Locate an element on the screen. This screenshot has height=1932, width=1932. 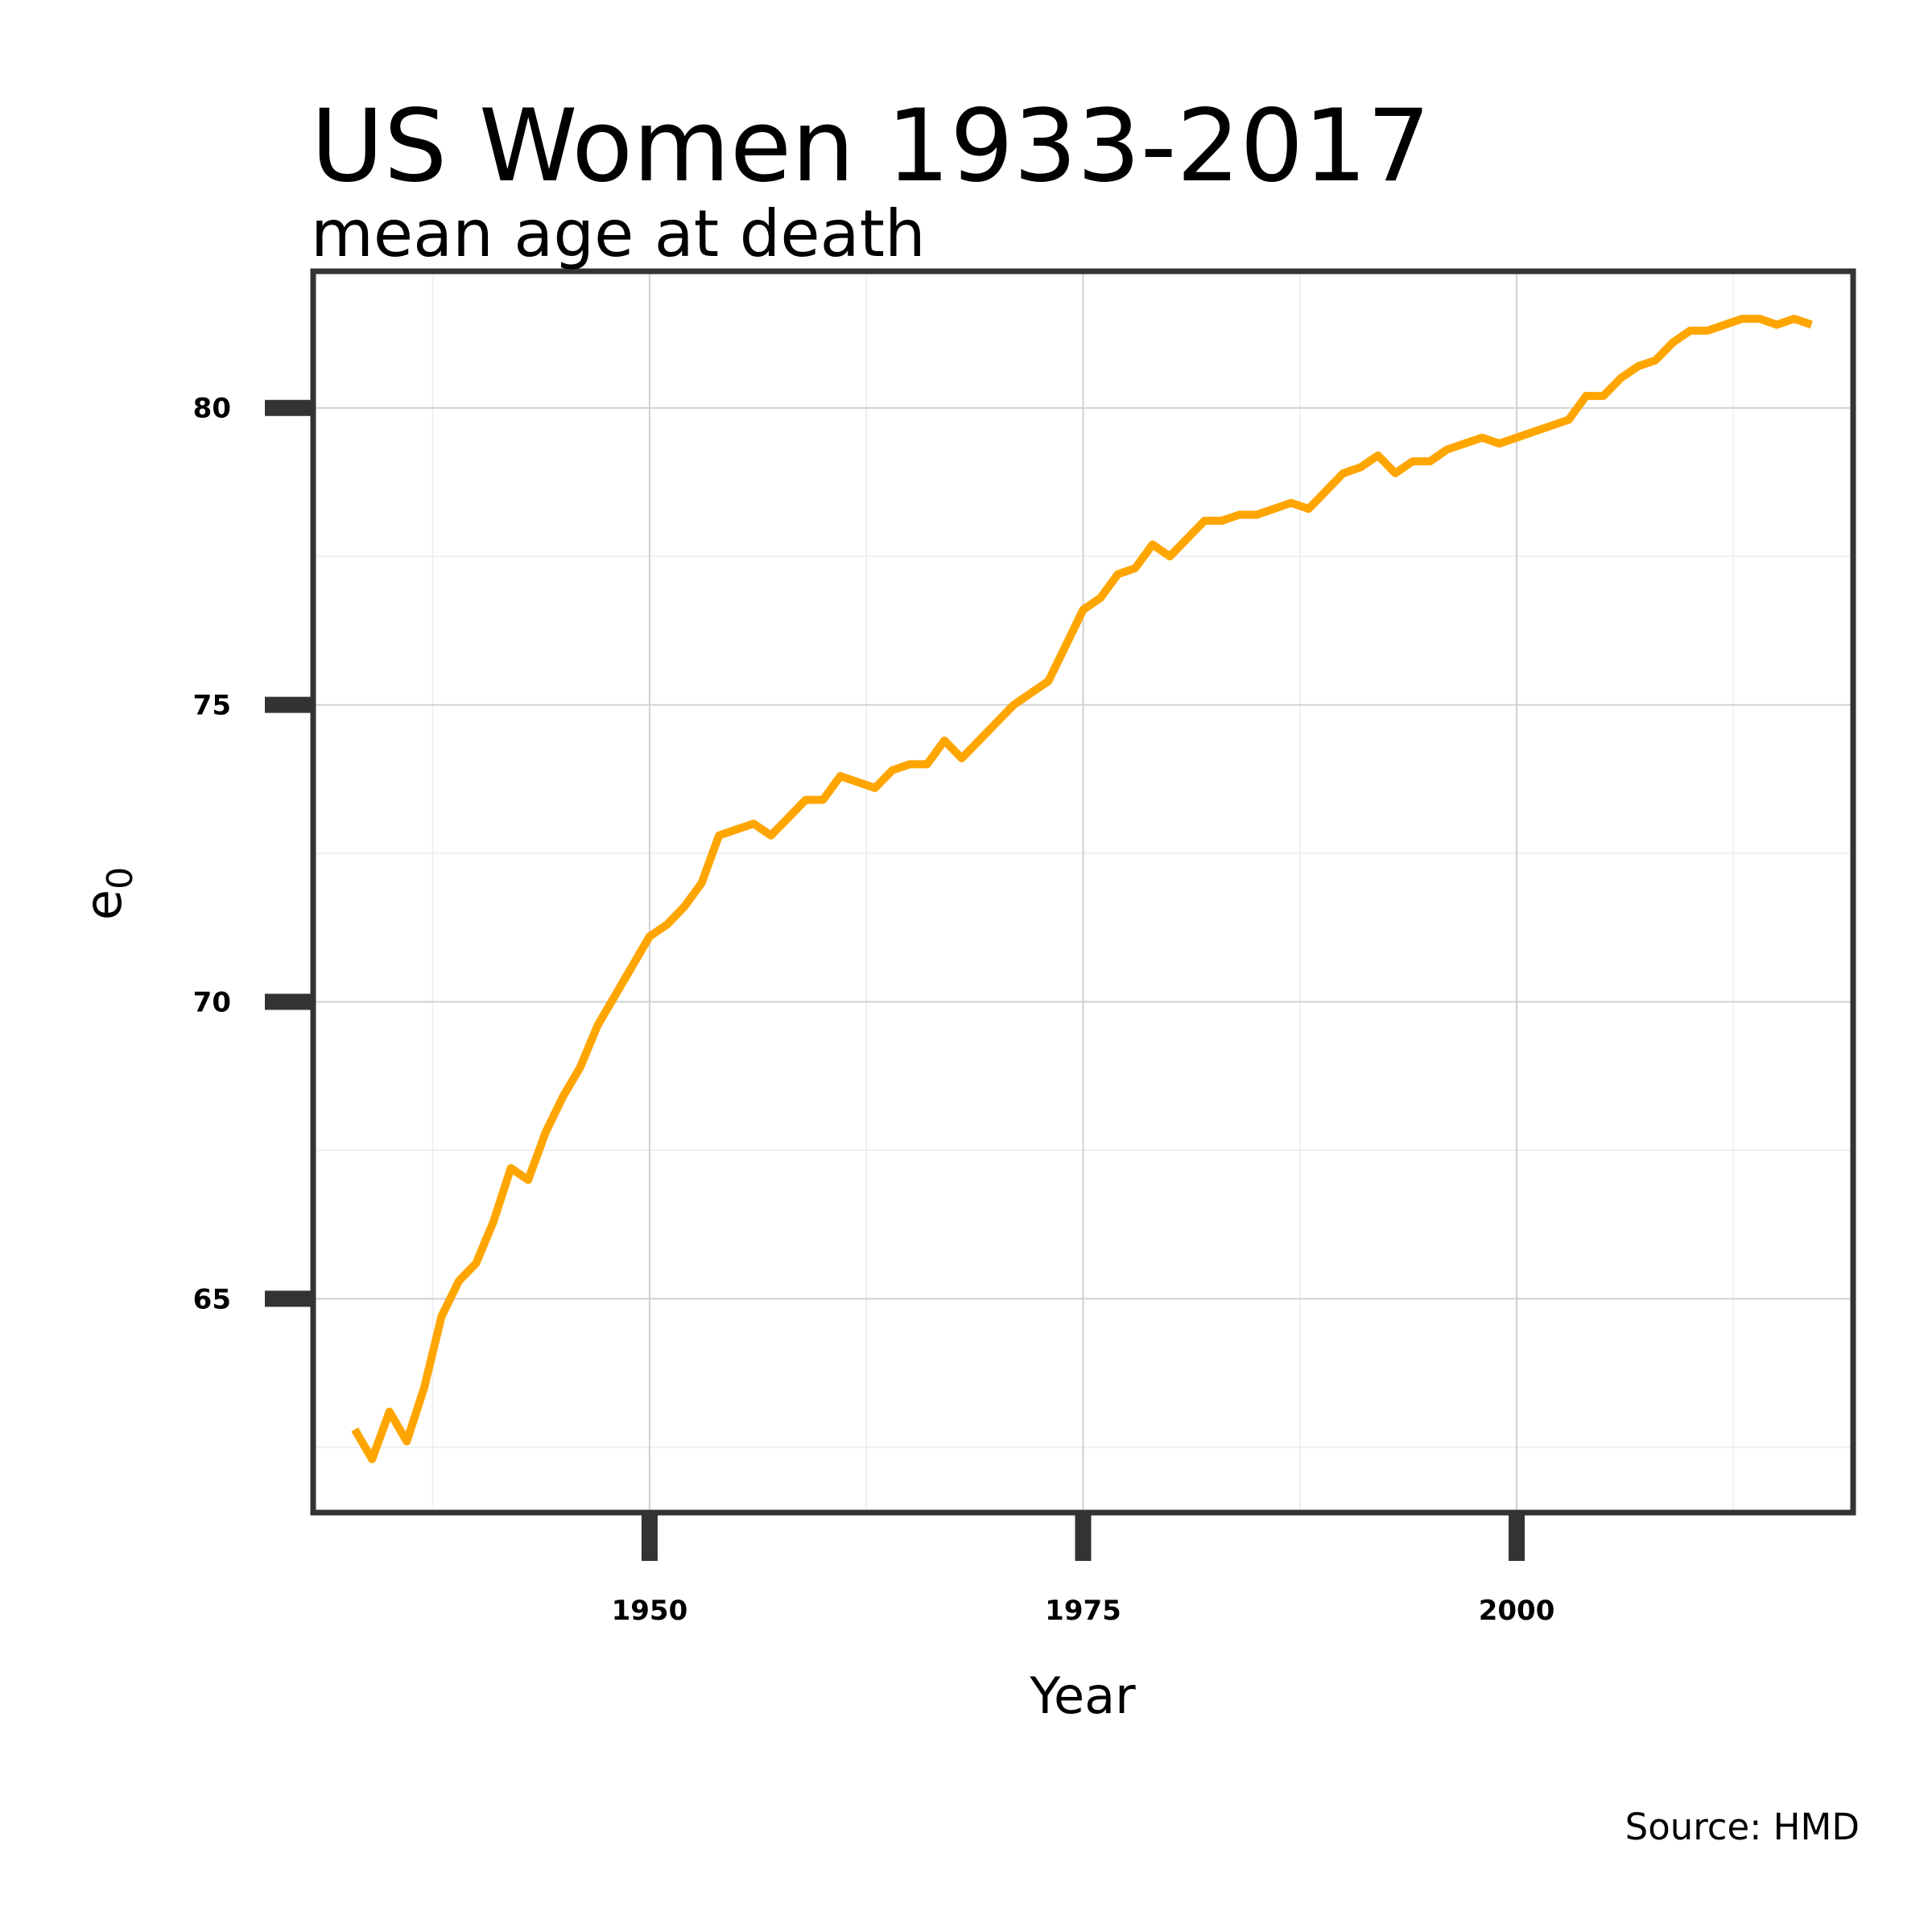
y-tick-label: 75 is located at coordinates (212, 706).